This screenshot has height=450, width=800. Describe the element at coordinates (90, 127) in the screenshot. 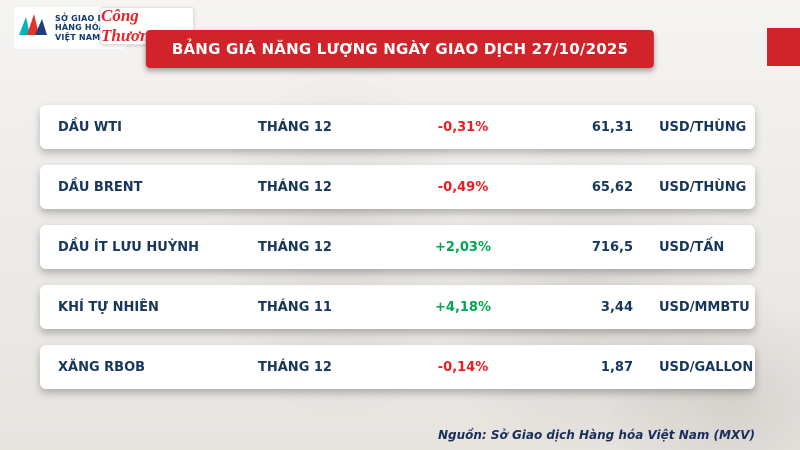

I see `commodity-name: DẦU WTI` at that location.